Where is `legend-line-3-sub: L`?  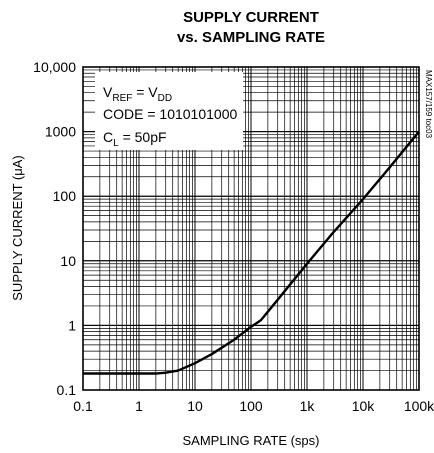
legend-line-3-sub: L is located at coordinates (116, 143).